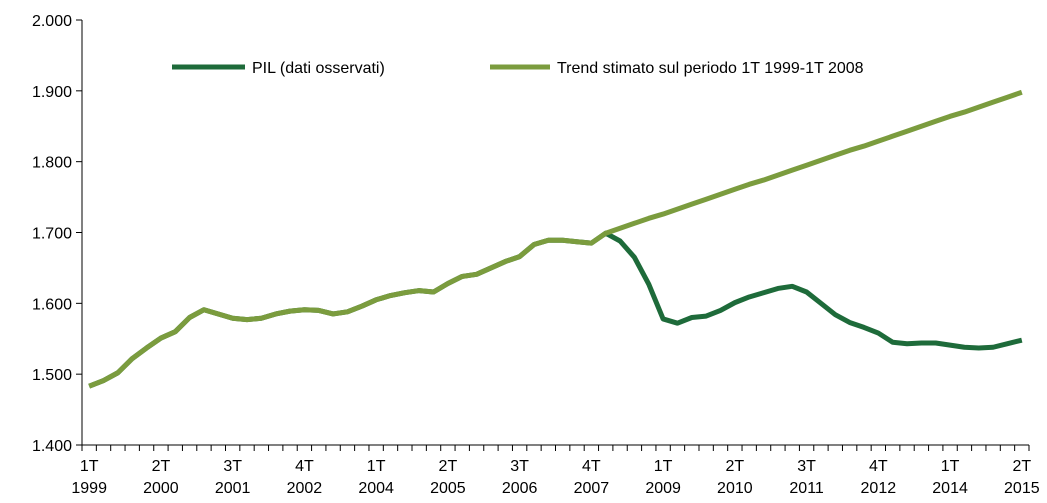 This screenshot has height=503, width=1047. I want to click on x-tick-label: 4T 2007, so click(592, 477).